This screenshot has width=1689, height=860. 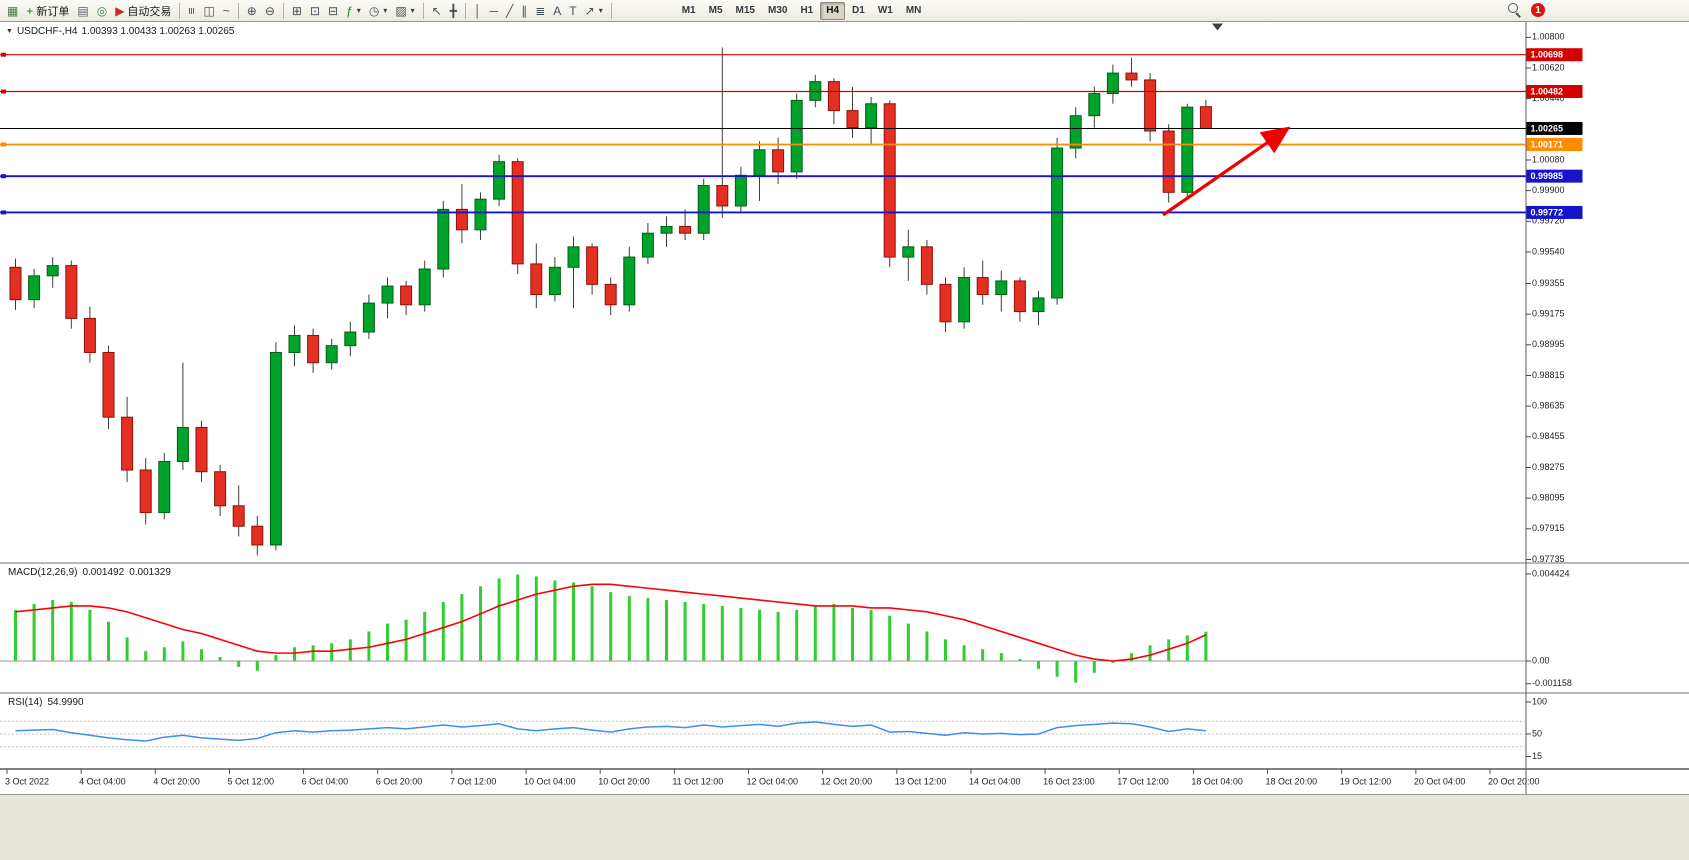 I want to click on new-order-button: + 新订单, so click(x=47, y=10).